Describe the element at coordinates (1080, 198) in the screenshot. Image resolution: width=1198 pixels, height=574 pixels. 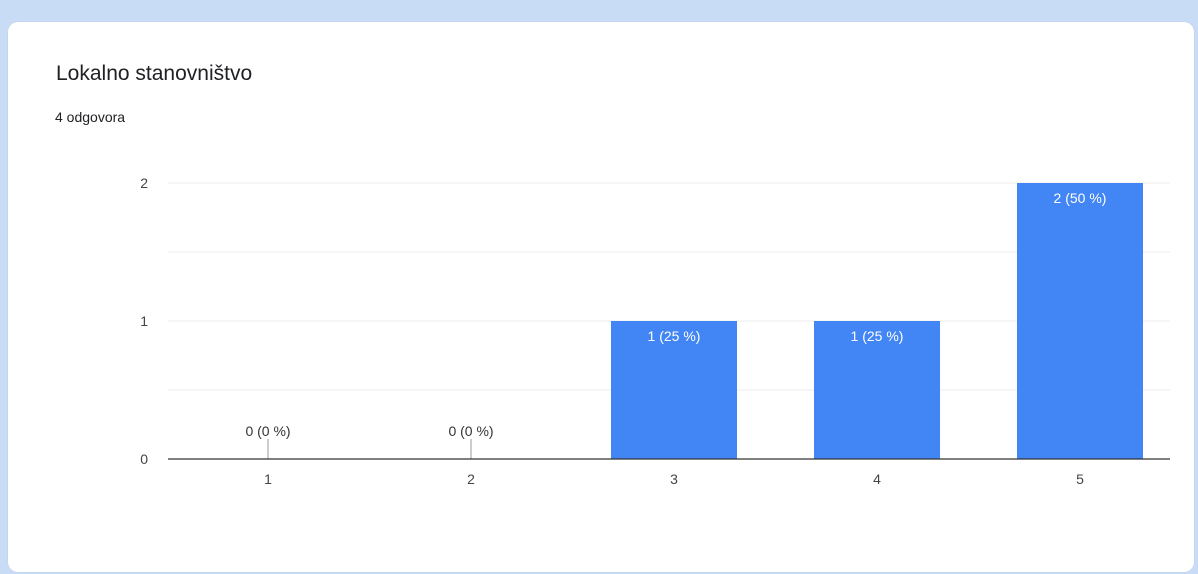
I see `data-label: 2 (50 %)` at that location.